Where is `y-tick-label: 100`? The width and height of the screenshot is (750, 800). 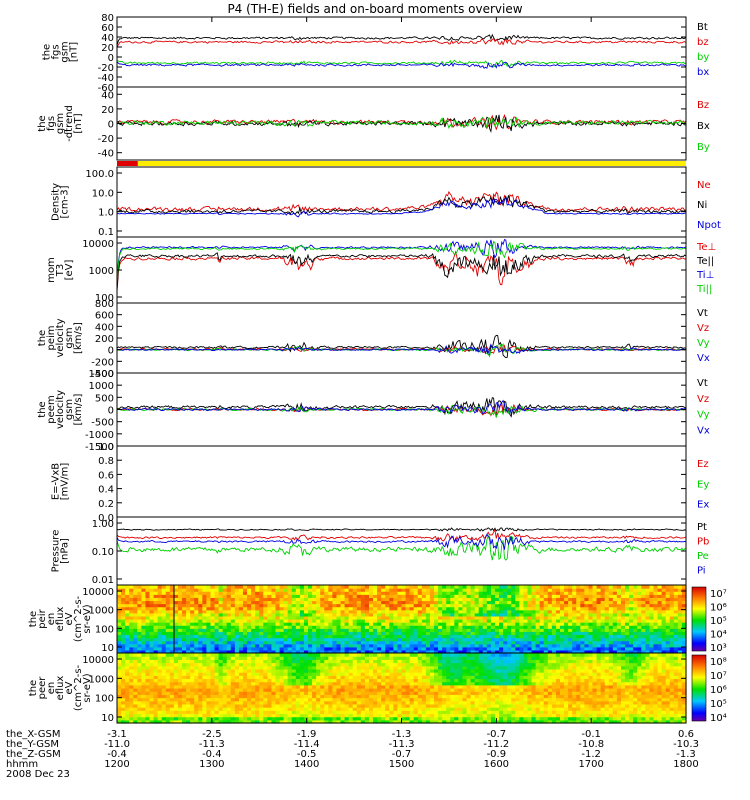 y-tick-label: 100 is located at coordinates (104, 298).